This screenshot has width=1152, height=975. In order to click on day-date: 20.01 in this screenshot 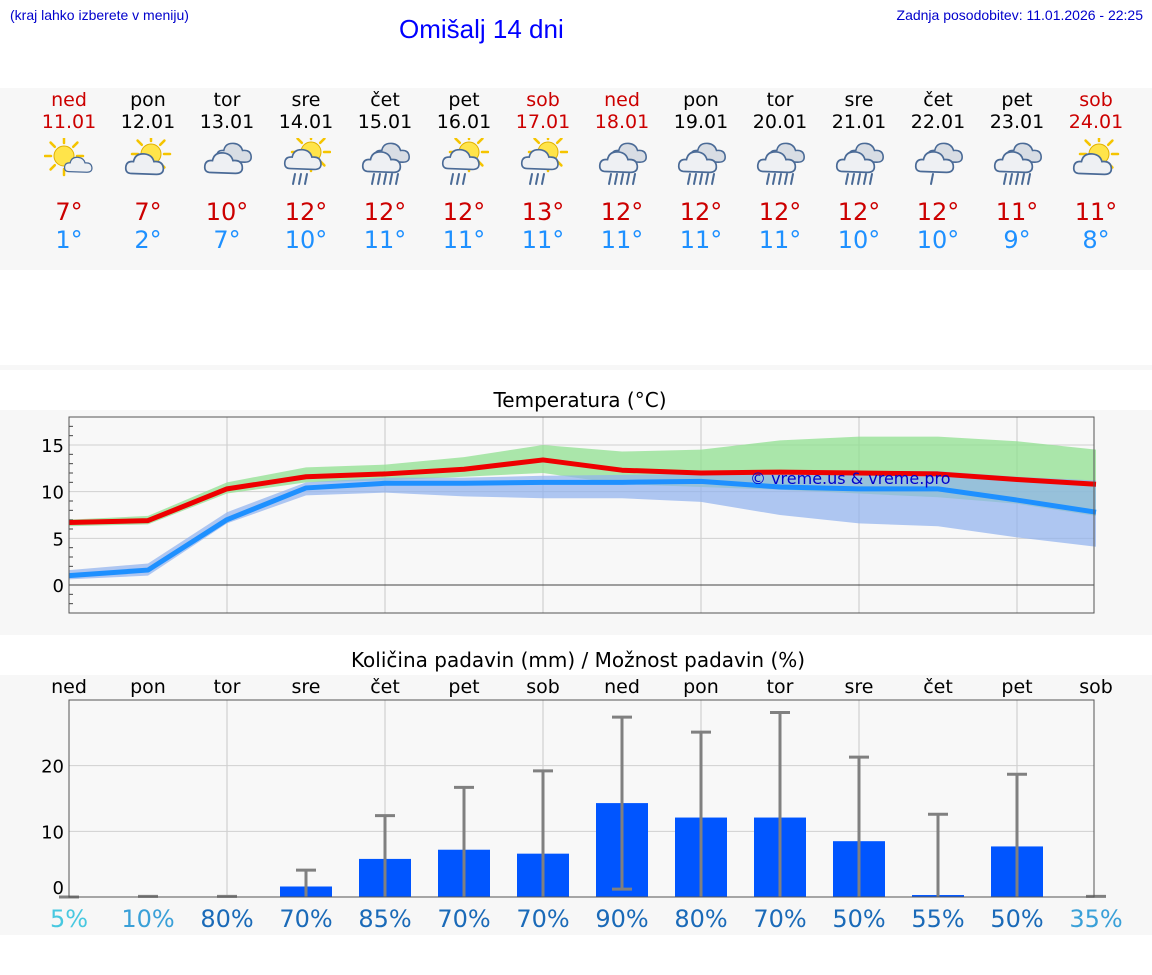, I will do `click(780, 122)`.